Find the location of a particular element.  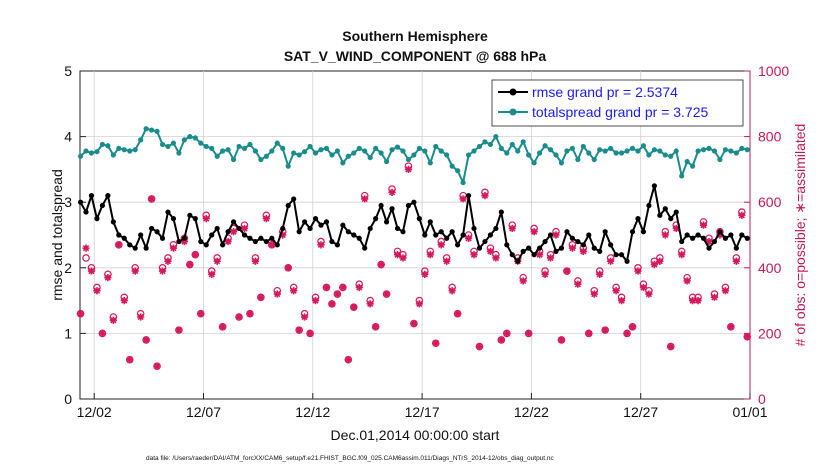

x-tick-label: 12/12 is located at coordinates (312, 412).